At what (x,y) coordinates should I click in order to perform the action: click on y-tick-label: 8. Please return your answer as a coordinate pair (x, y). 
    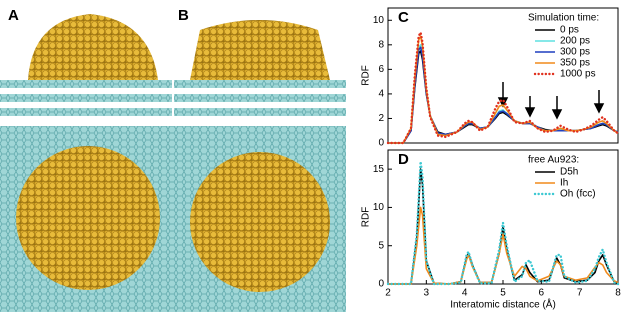
    Looking at the image, I should click on (381, 44).